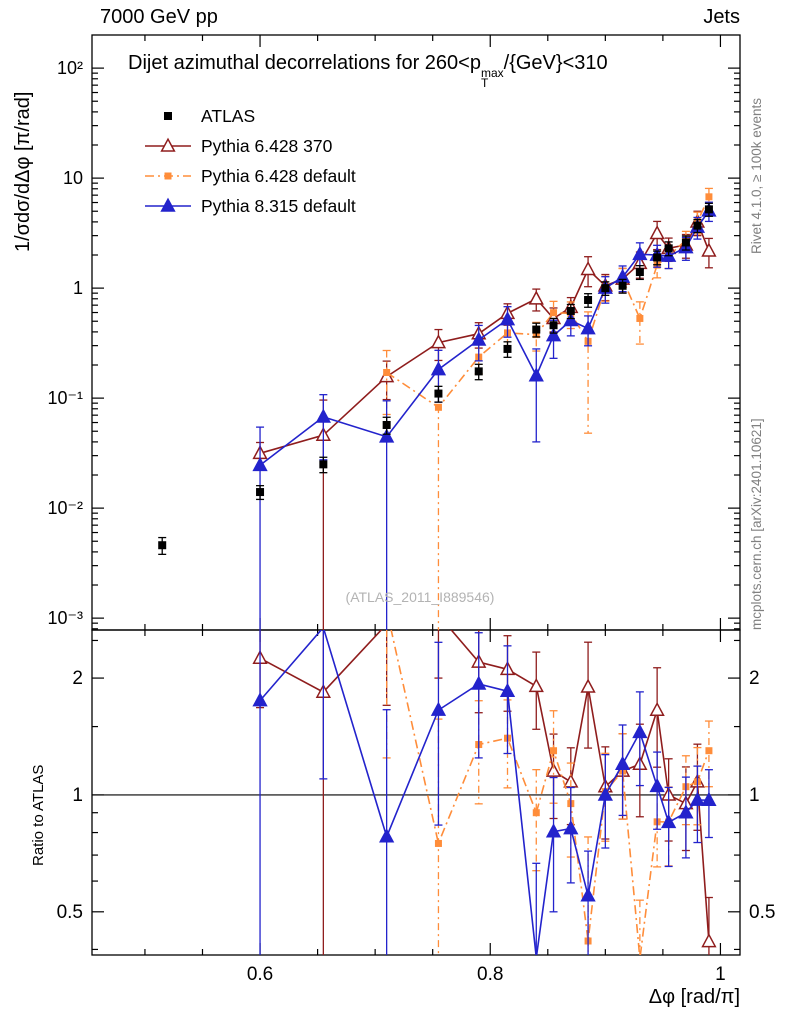 Image resolution: width=786 pixels, height=1024 pixels. I want to click on svg-text: 10⁻¹, so click(65, 398).